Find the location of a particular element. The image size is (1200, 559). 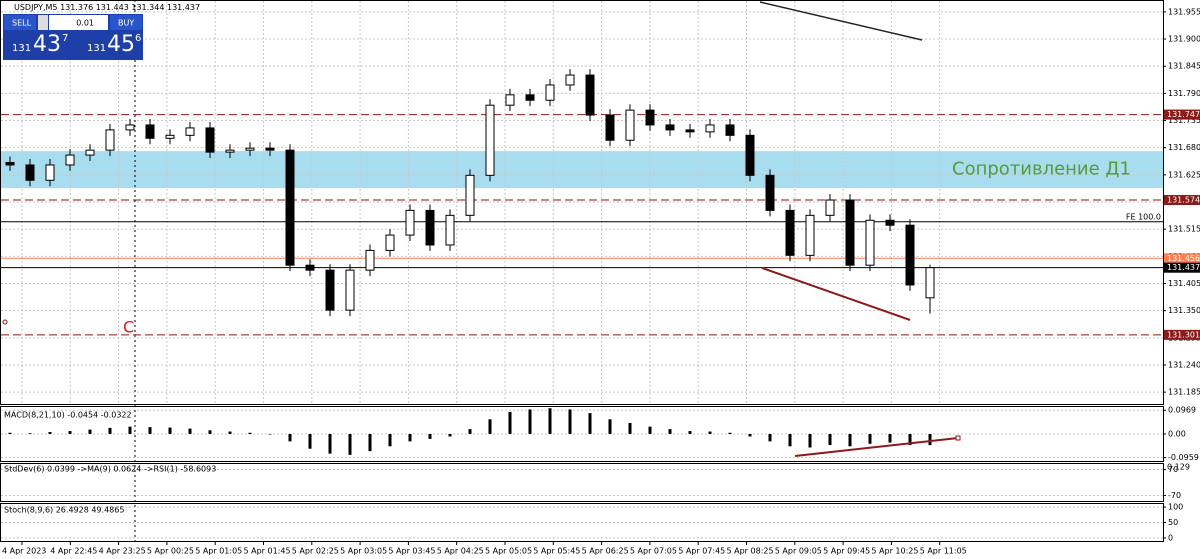

x-tick-label: 5 Apr 04:25 is located at coordinates (460, 551).